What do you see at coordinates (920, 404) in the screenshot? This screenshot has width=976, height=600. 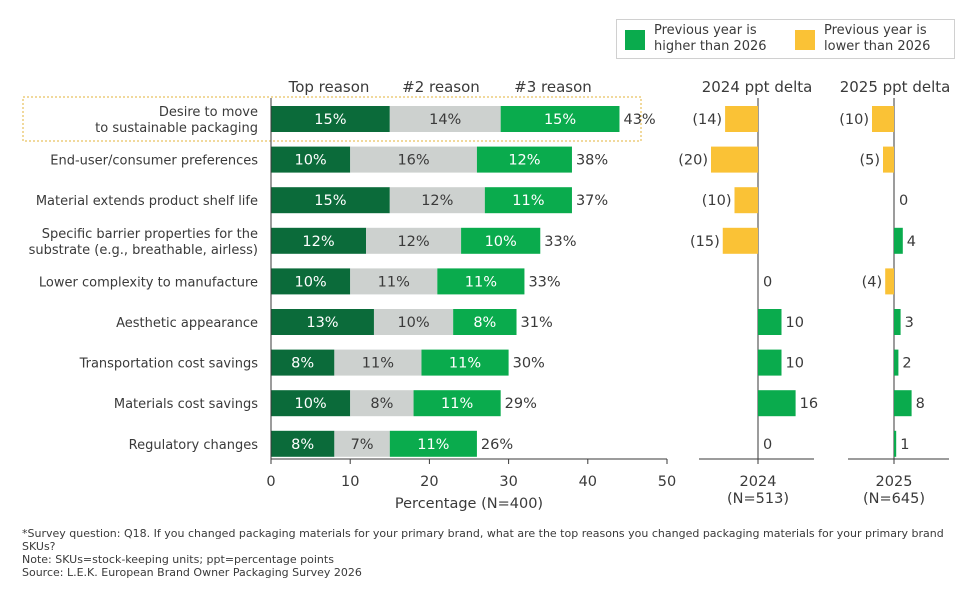 I see `delta-label: 8` at bounding box center [920, 404].